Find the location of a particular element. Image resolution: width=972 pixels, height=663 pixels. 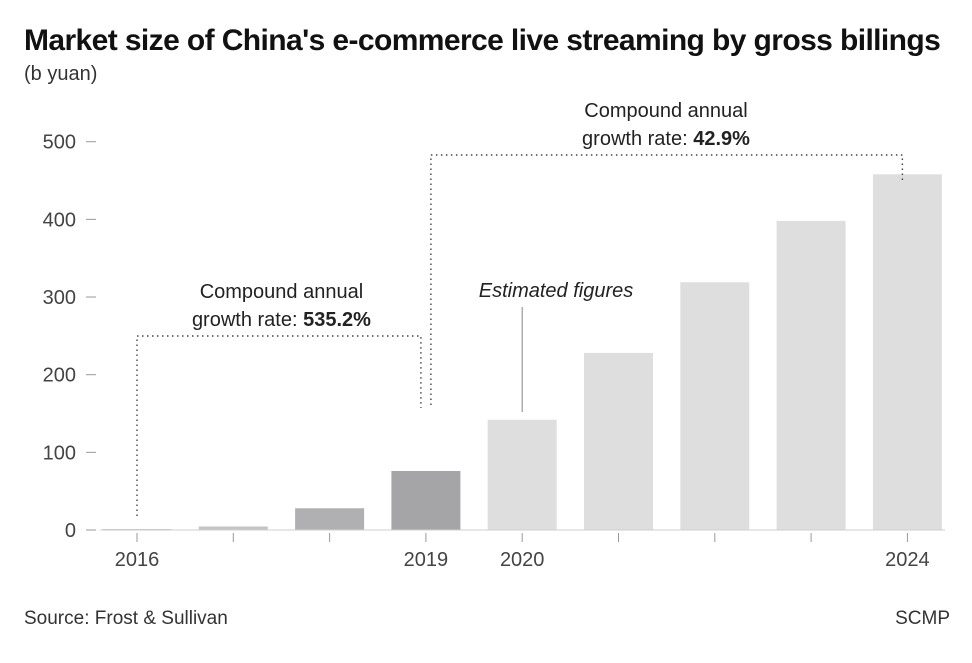

bar-2024 is located at coordinates (907, 352).